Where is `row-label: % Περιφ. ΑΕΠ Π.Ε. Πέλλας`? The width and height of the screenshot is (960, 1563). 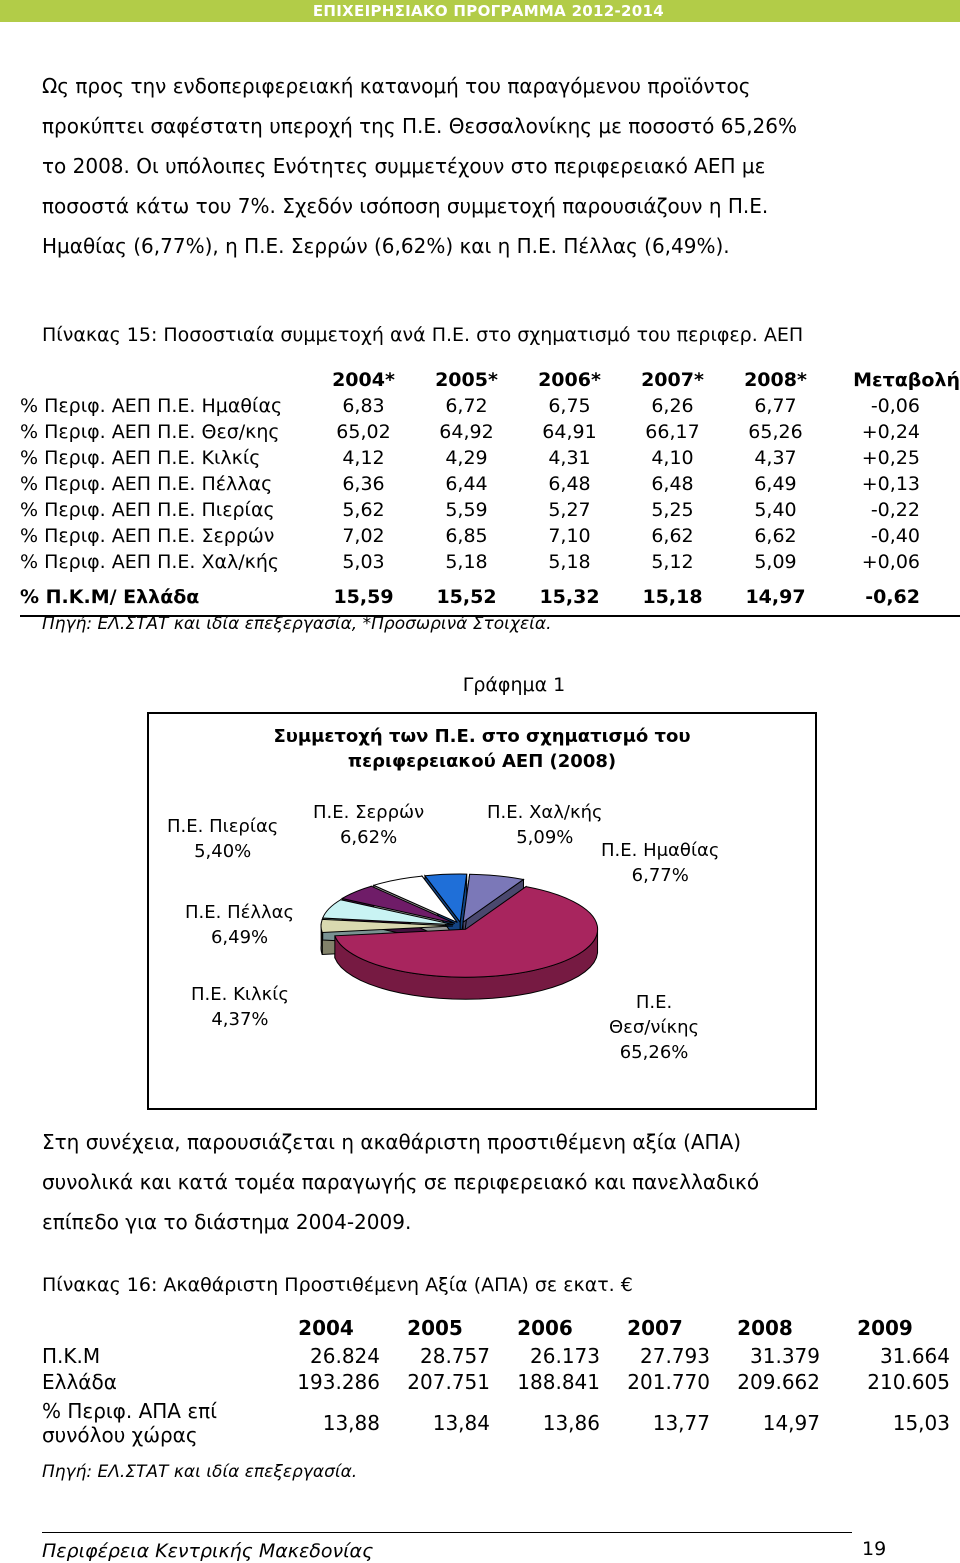
row-label: % Περιφ. ΑΕΠ Π.Ε. Πέλλας is located at coordinates (146, 484).